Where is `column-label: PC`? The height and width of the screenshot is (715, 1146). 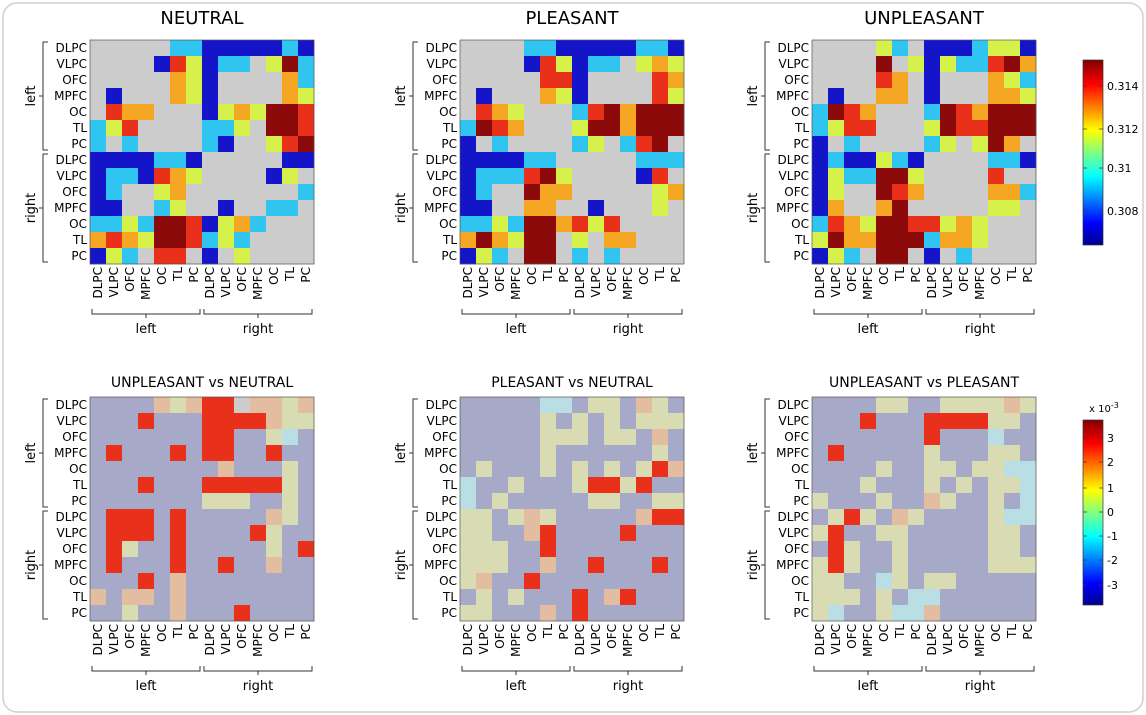
column-label: PC is located at coordinates (306, 632).